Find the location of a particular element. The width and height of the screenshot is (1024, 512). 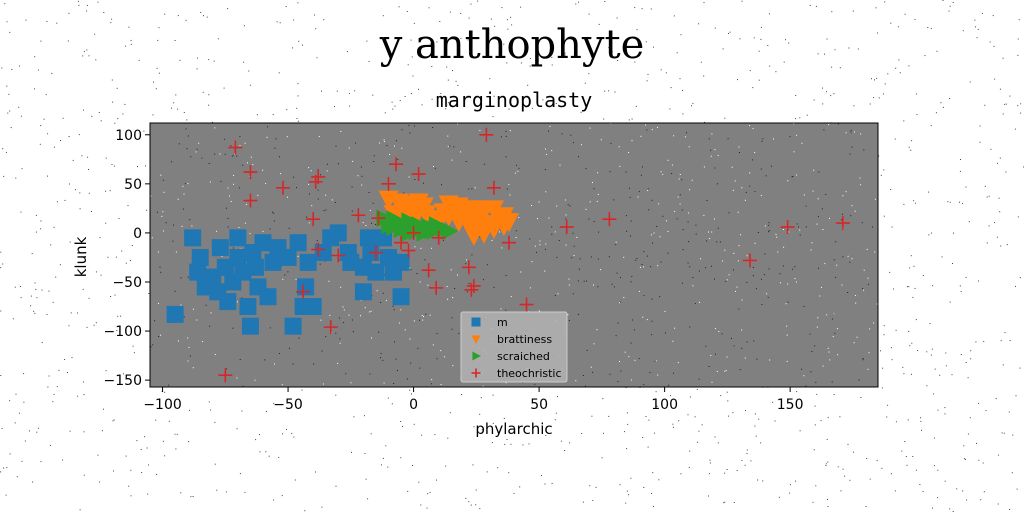

point-m is located at coordinates (255, 267).